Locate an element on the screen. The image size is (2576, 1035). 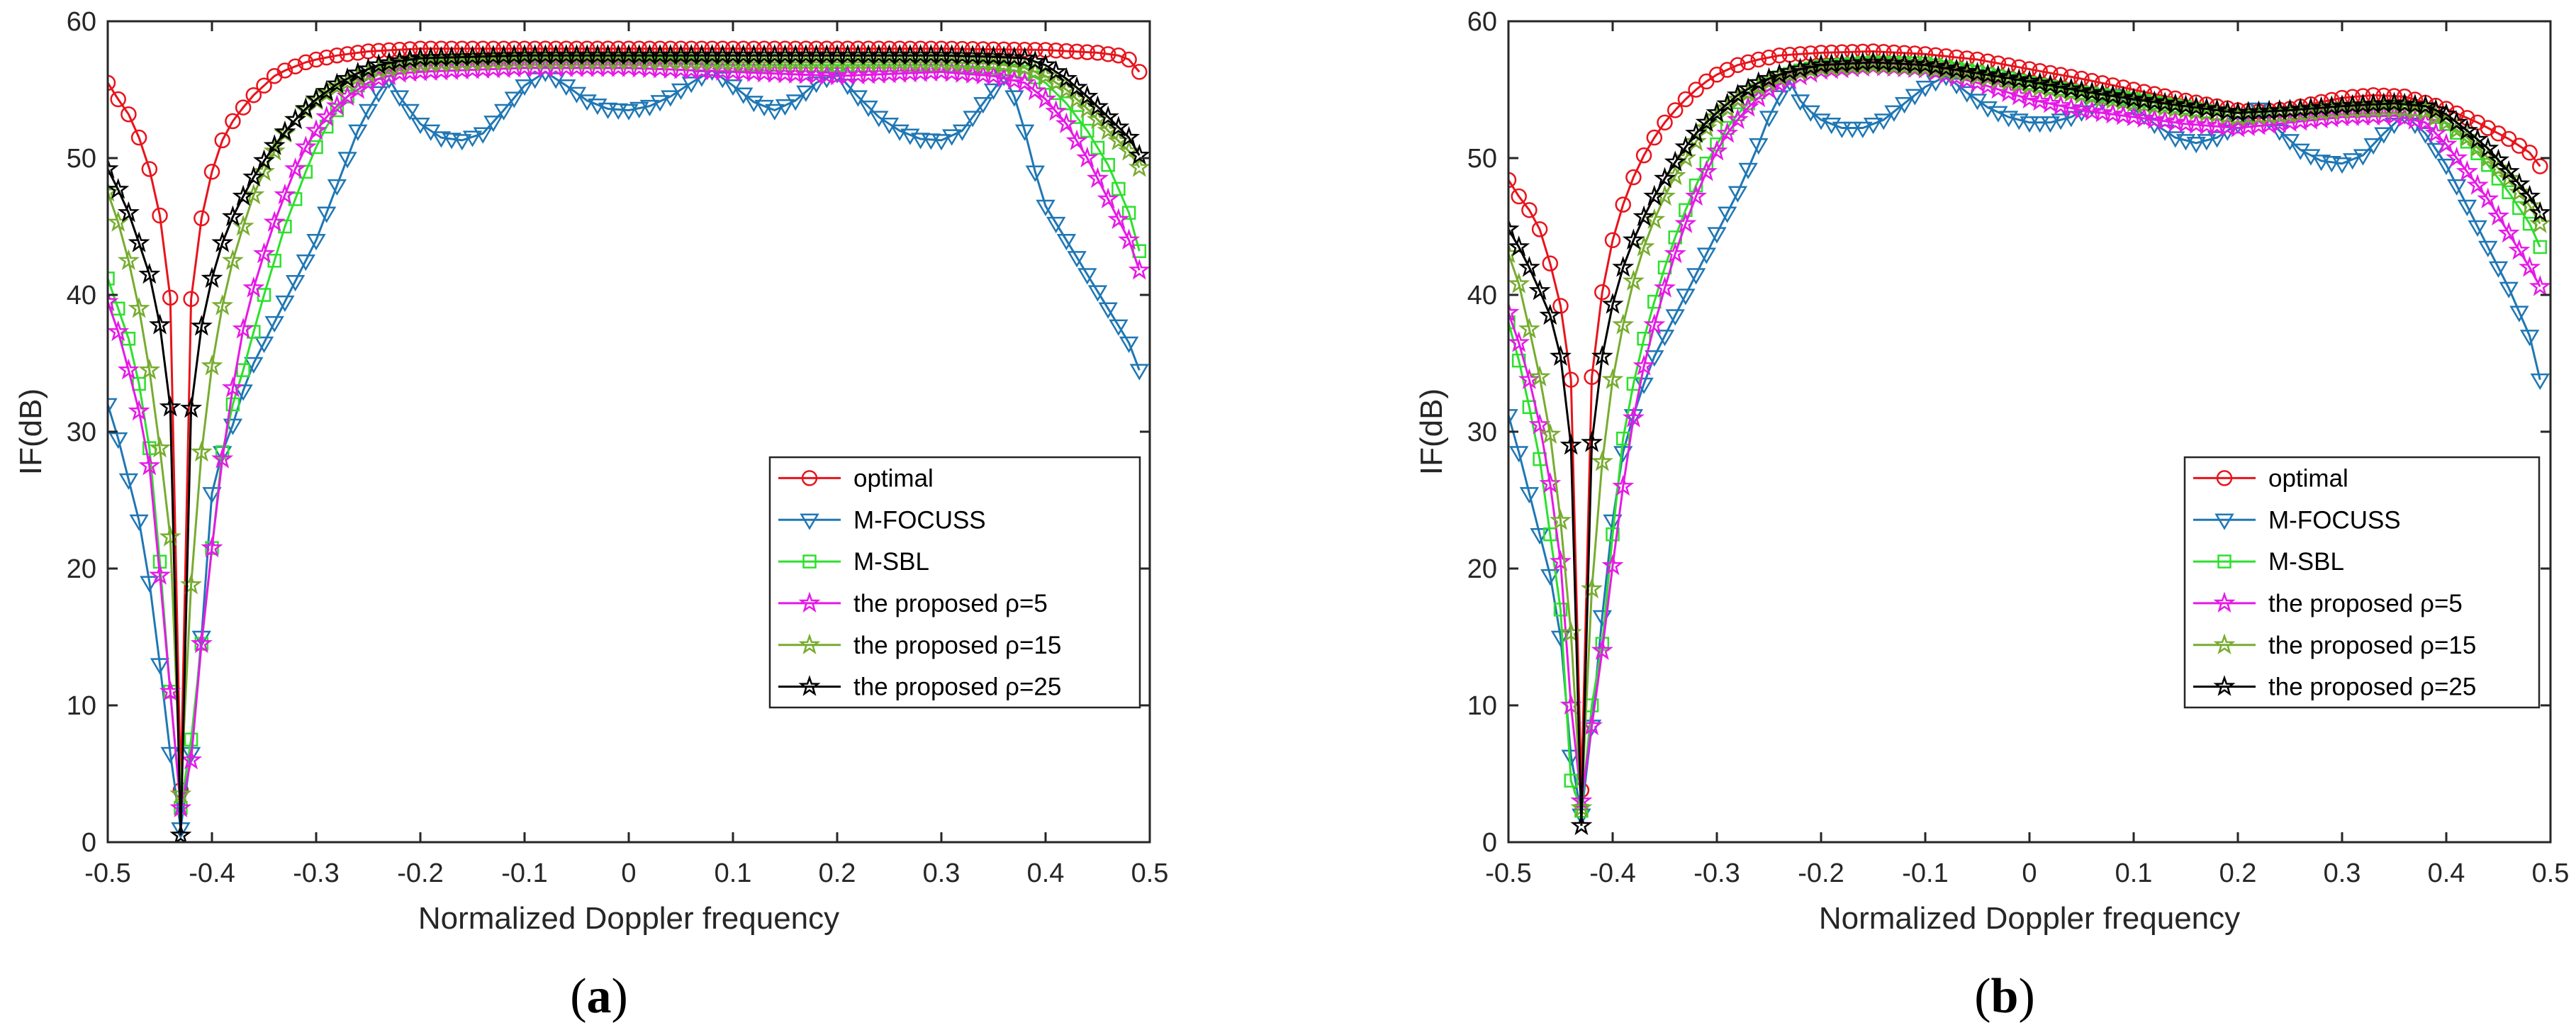
panel-b-legend-item-1: M-FOCUSS is located at coordinates (2297, 520).